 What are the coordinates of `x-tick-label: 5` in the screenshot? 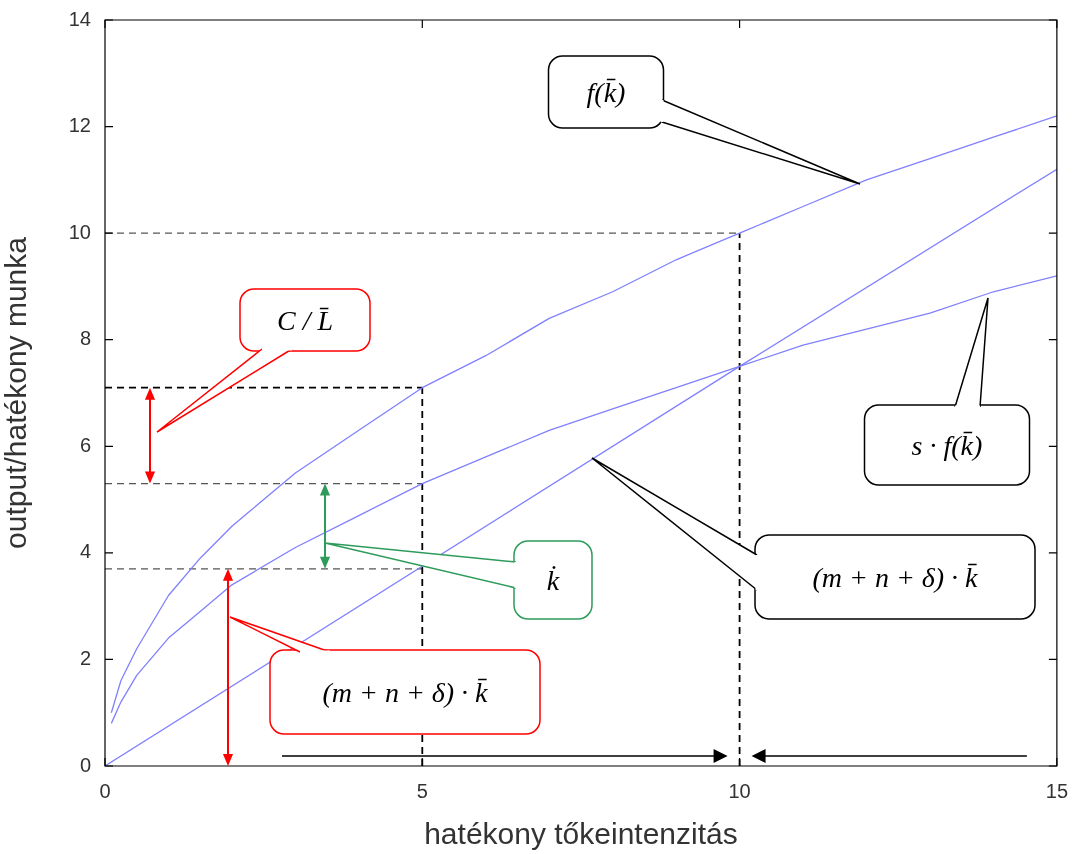 It's located at (422, 790).